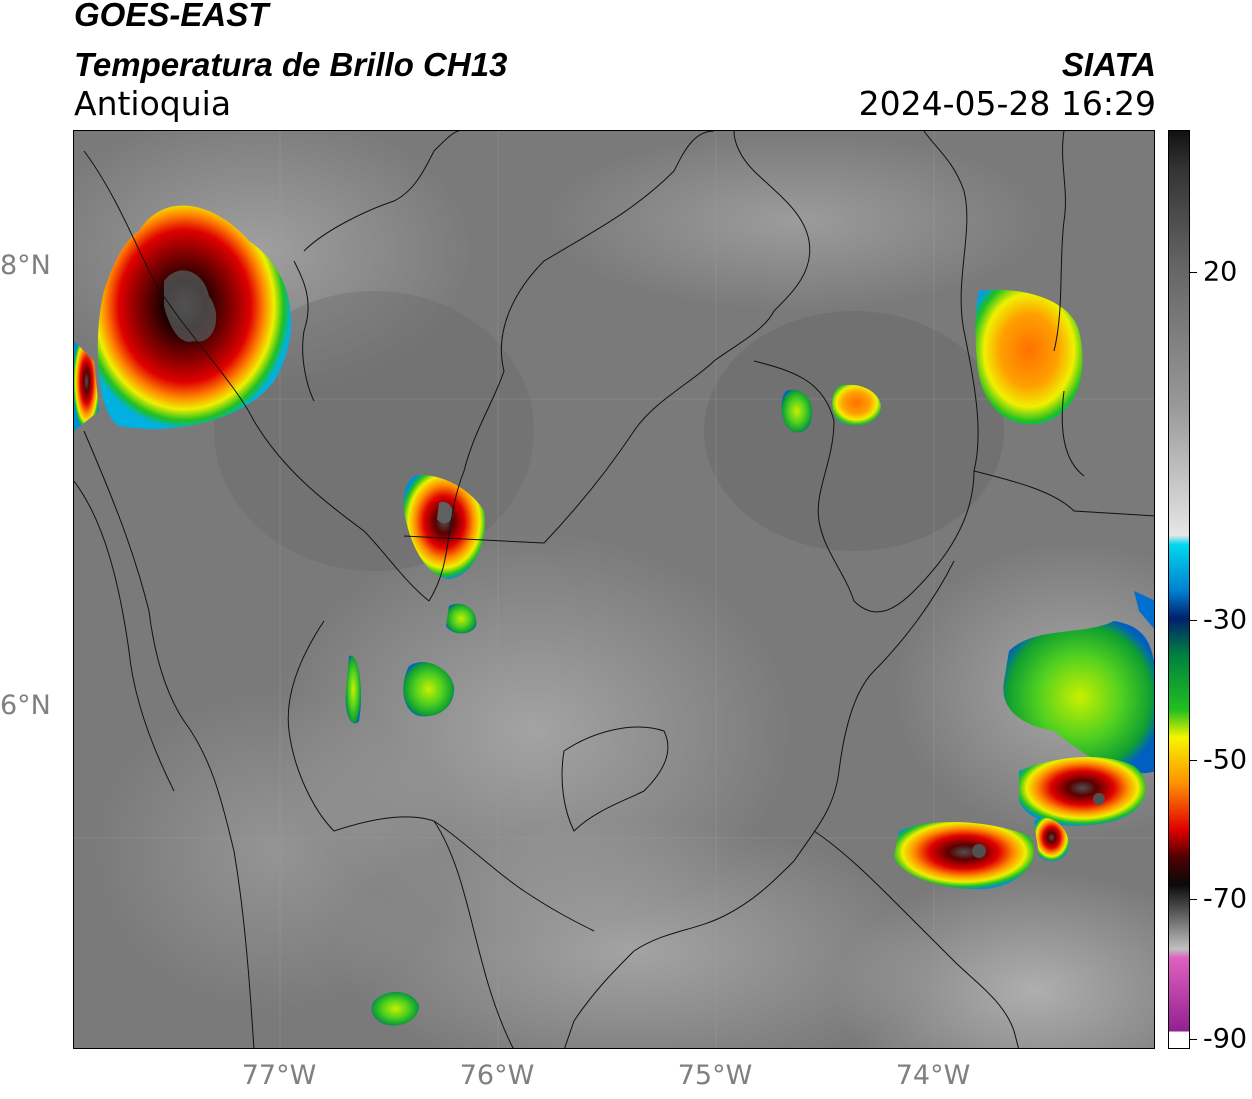 This screenshot has width=1252, height=1099. What do you see at coordinates (1220, 272) in the screenshot?
I see `colorbar-label-20: 20` at bounding box center [1220, 272].